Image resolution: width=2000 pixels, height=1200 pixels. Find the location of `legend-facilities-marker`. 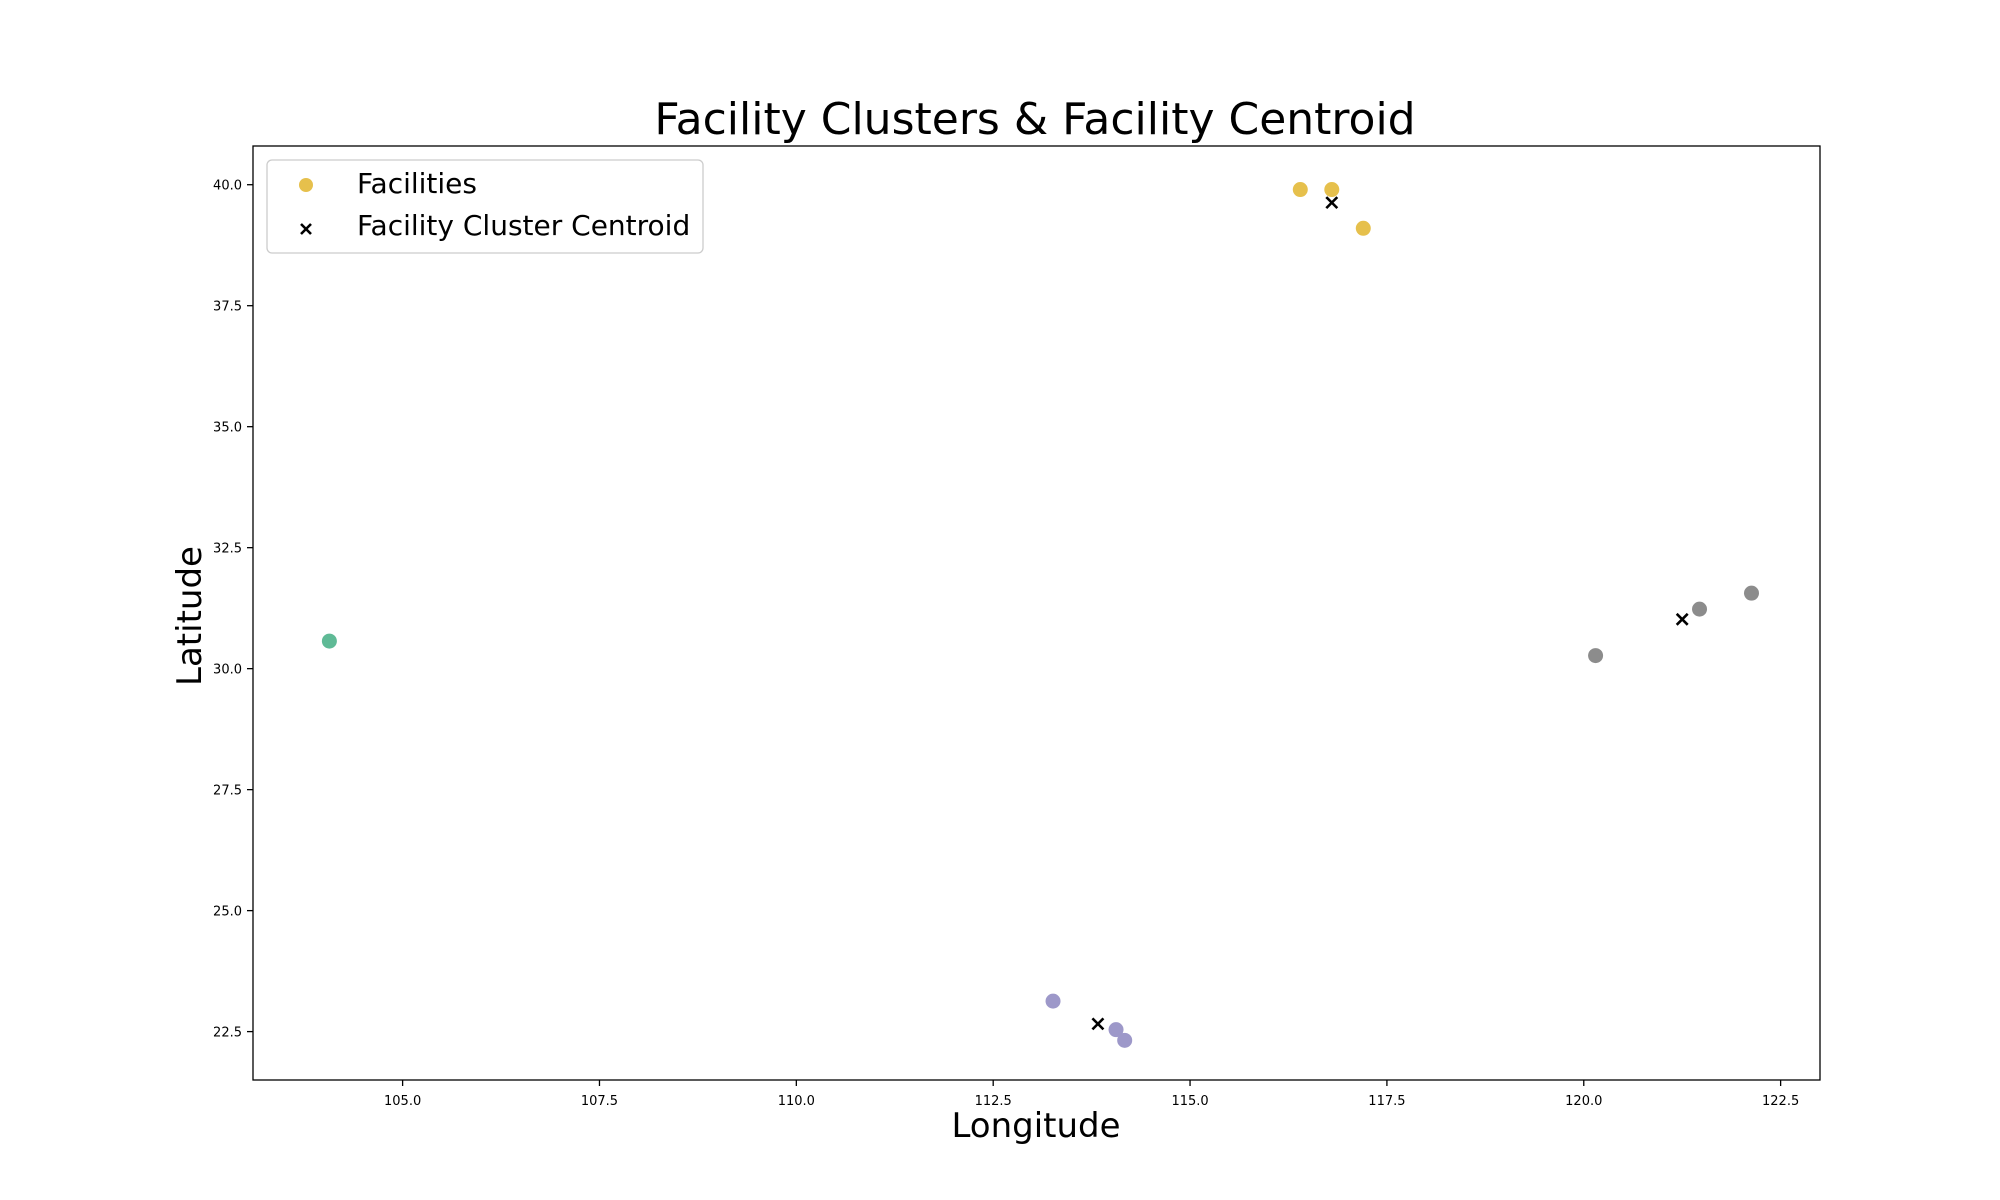

legend-facilities-marker is located at coordinates (306, 185).